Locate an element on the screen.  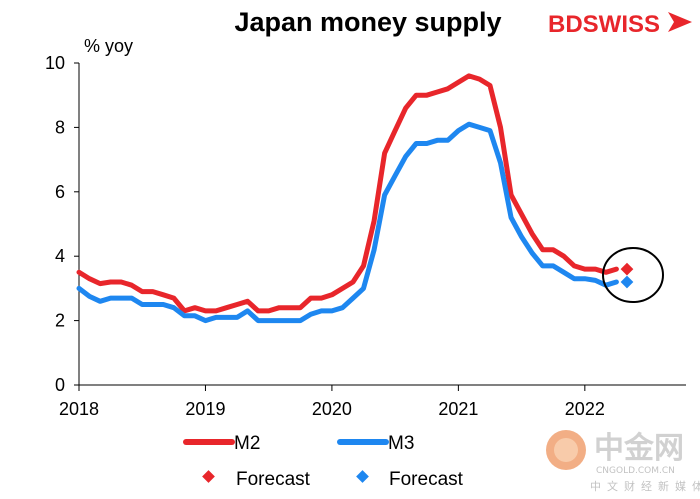
legend: M2 M3 Forecast Forecast is located at coordinates (323, 461).